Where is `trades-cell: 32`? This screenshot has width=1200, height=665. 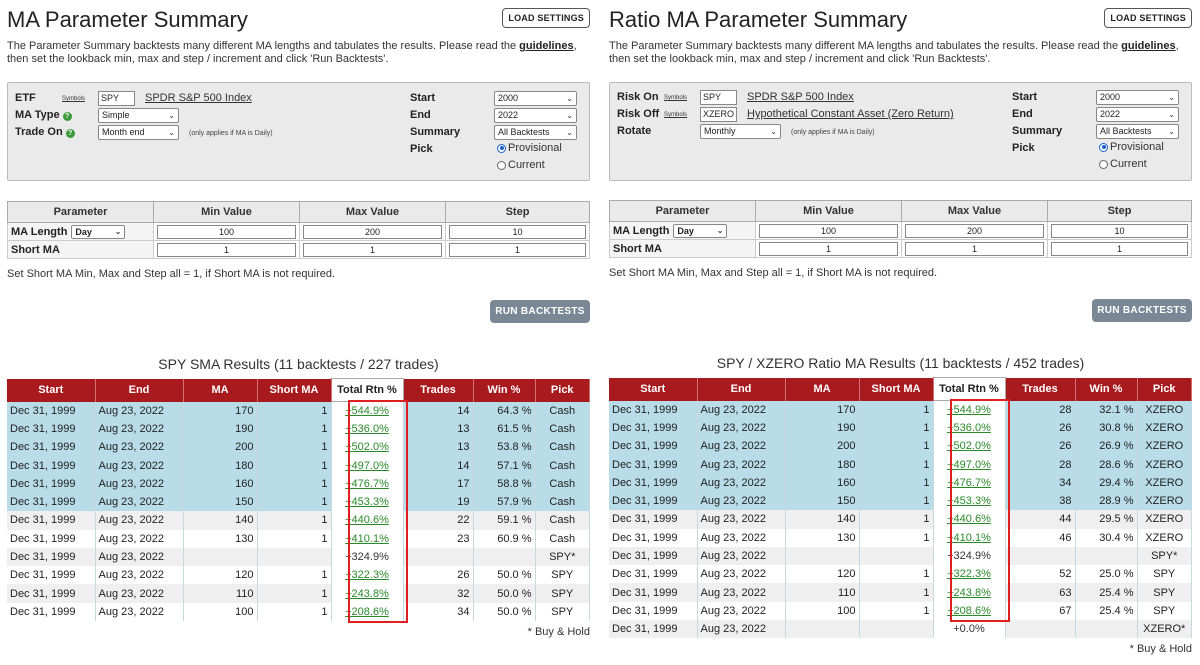 trades-cell: 32 is located at coordinates (438, 593).